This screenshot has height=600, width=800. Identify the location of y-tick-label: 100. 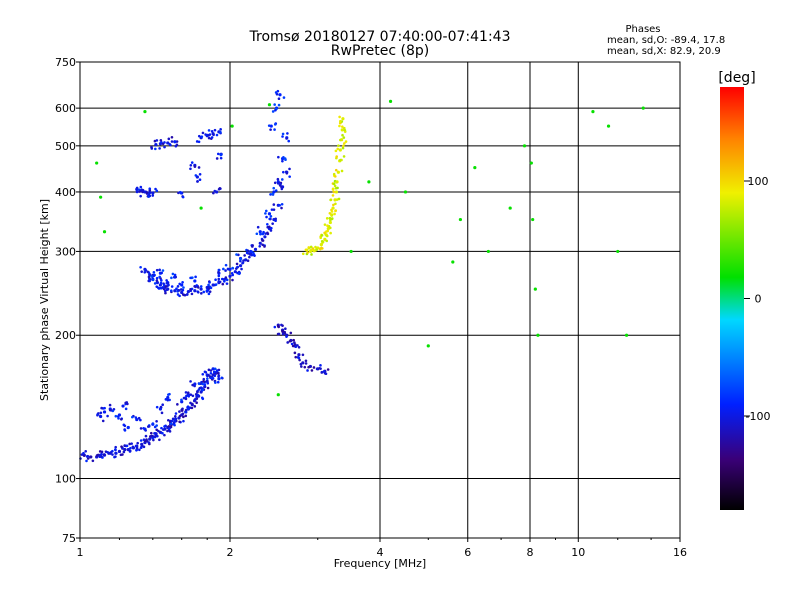
(65, 479).